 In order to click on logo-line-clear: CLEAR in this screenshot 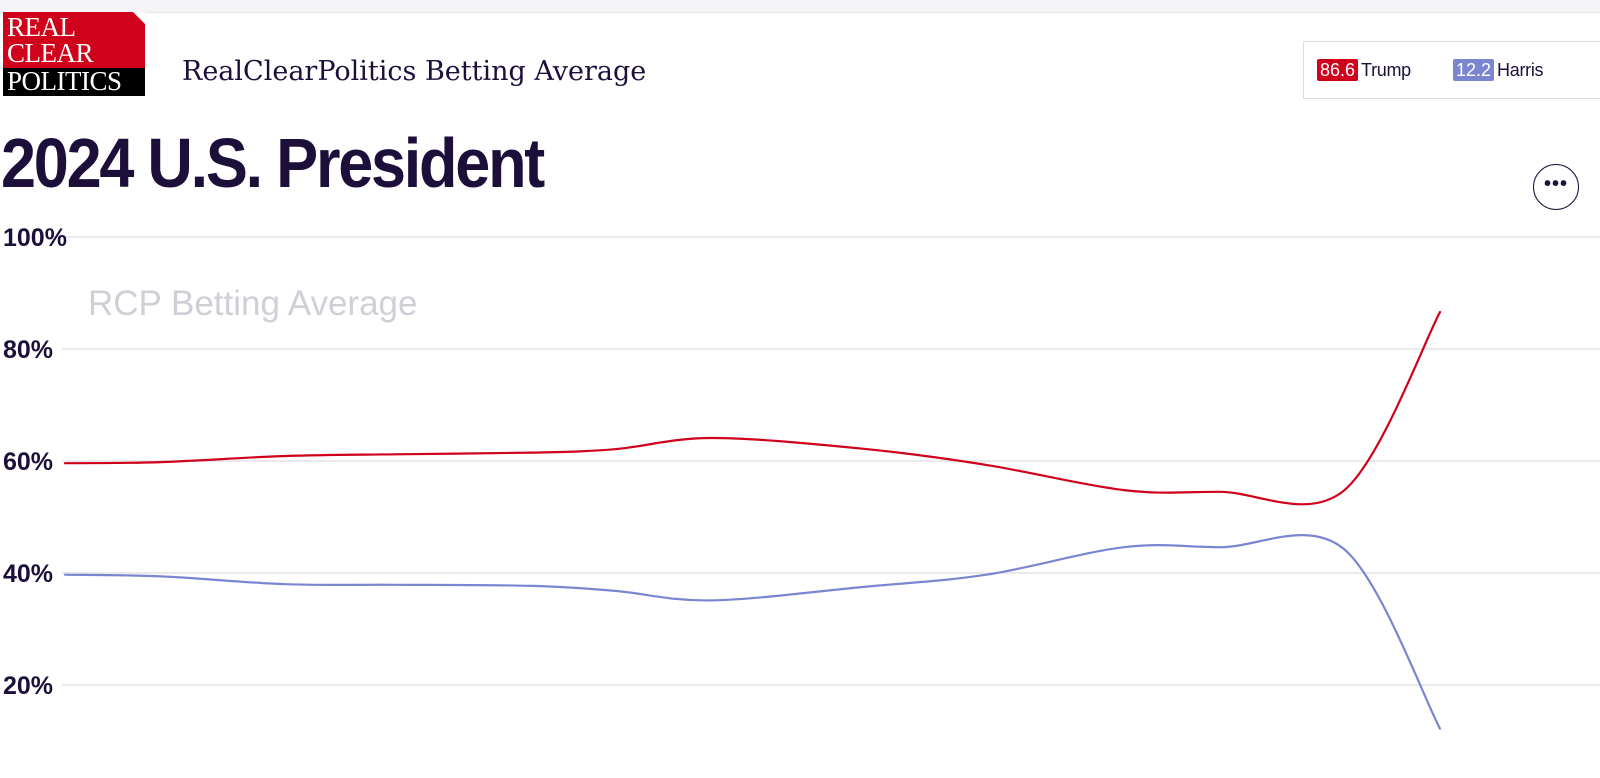, I will do `click(50, 53)`.